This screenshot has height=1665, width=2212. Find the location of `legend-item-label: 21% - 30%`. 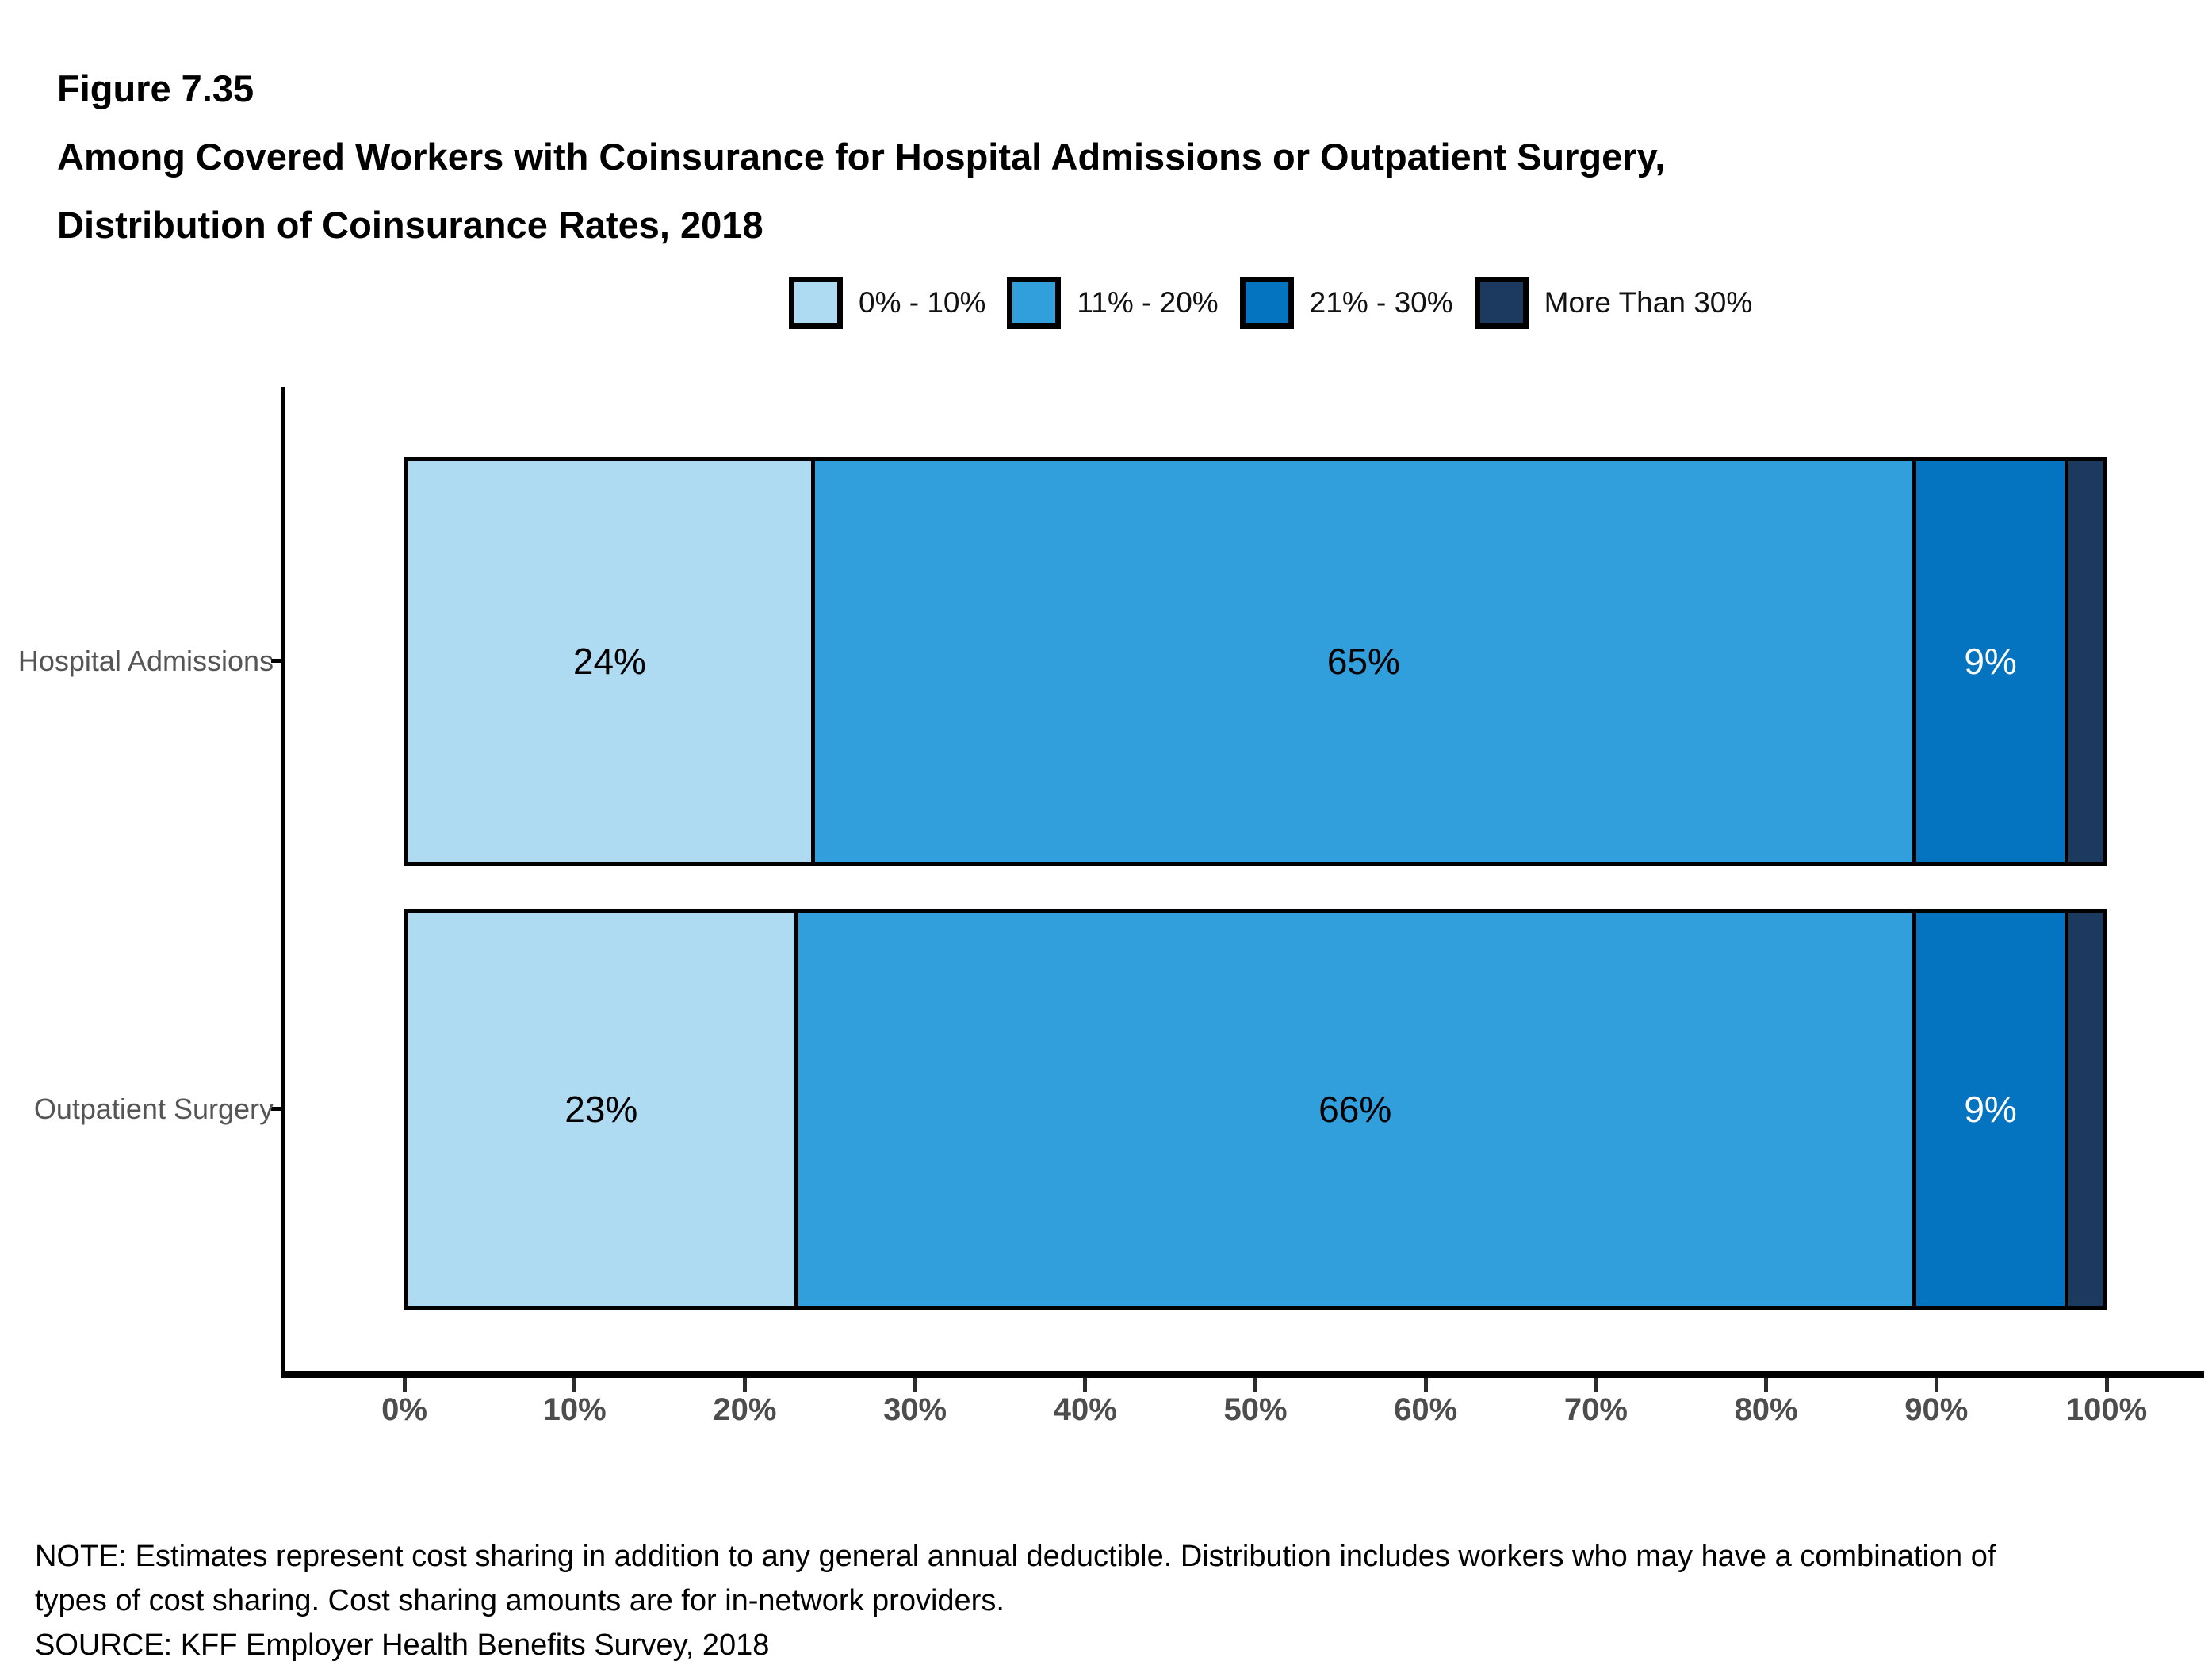

legend-item-label: 21% - 30% is located at coordinates (1381, 302).